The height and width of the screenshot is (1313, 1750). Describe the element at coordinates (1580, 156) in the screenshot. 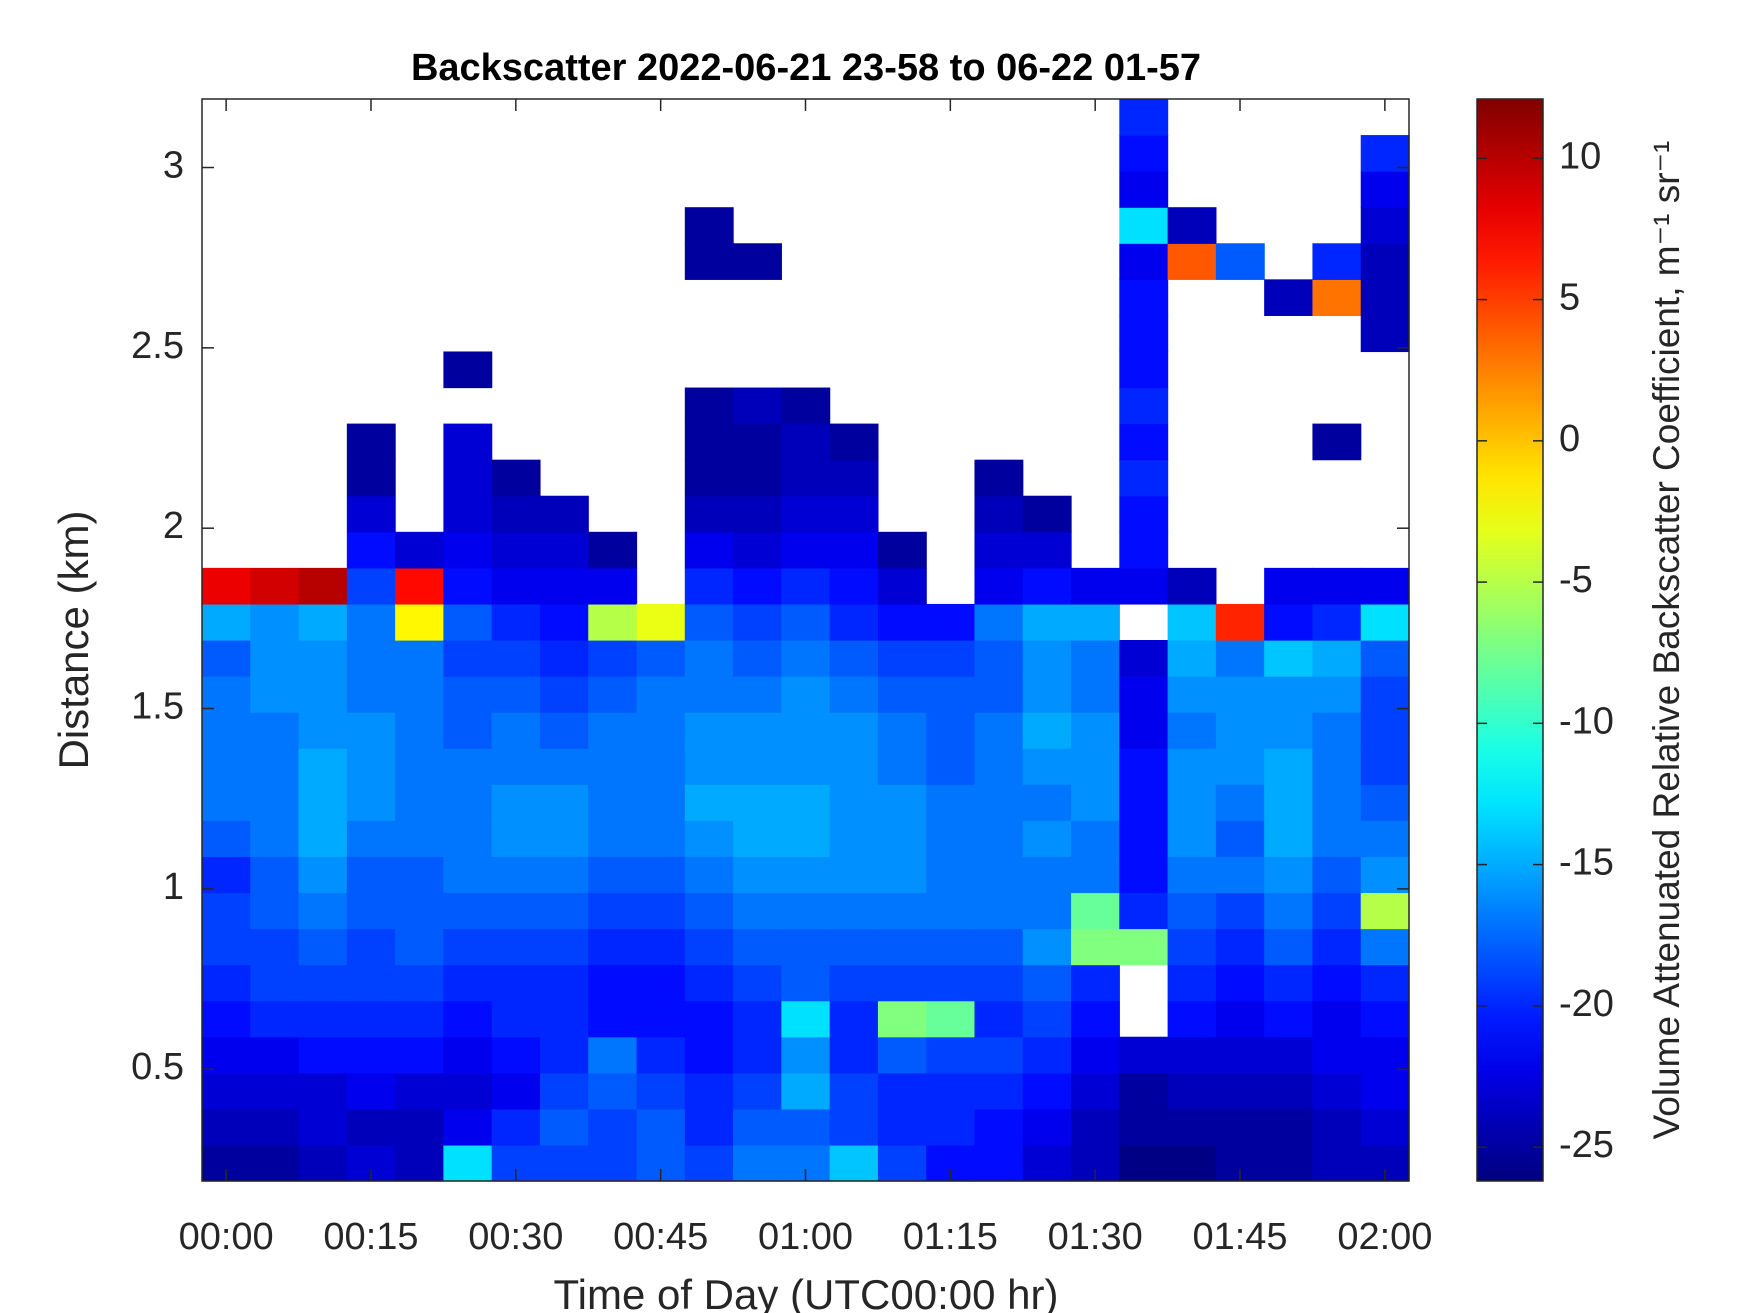

I see `colorbar-tick-label: 10` at that location.